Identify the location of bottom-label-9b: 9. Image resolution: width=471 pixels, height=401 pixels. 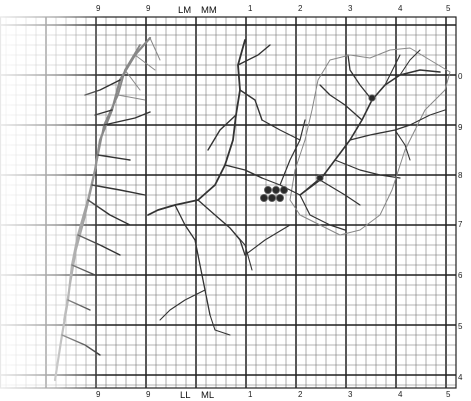
(148, 394).